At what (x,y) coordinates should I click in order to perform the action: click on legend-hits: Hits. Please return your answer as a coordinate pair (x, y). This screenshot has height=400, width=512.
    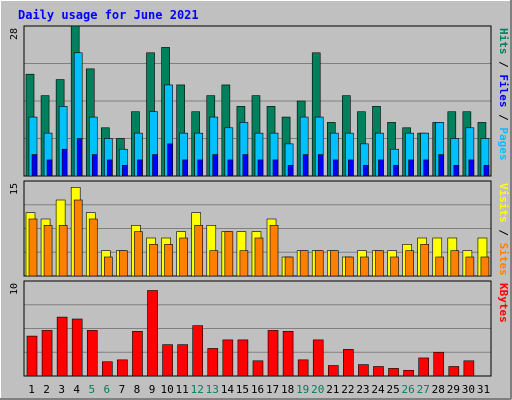
    Looking at the image, I should click on (503, 41).